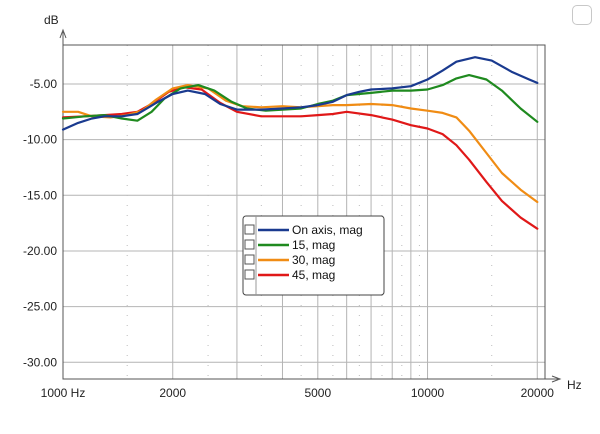 Image resolution: width=600 pixels, height=434 pixels. Describe the element at coordinates (313, 275) in the screenshot. I see `legend-entry-label: 45, mag` at that location.